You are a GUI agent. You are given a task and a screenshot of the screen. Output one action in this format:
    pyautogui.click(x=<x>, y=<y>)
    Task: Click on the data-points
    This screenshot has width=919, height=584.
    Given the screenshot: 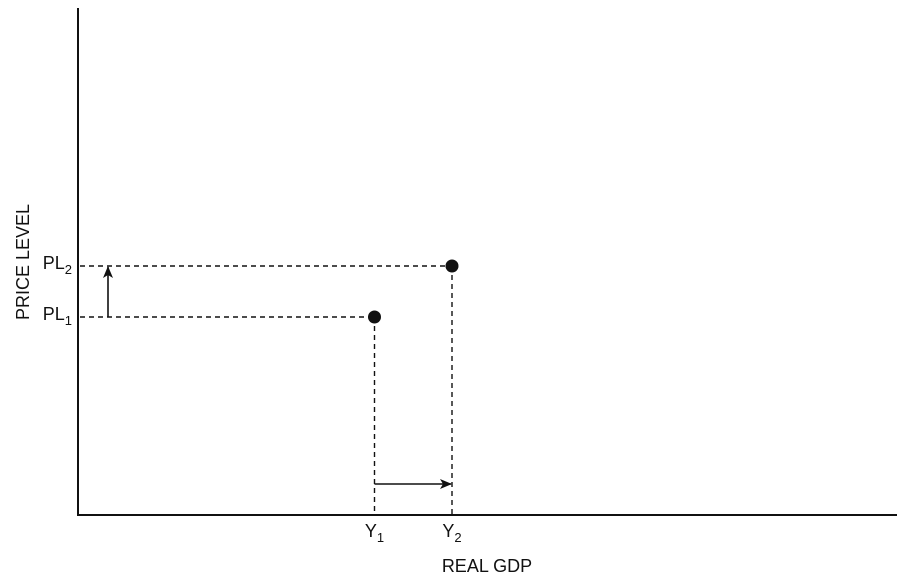 What is the action you would take?
    pyautogui.click(x=413, y=291)
    